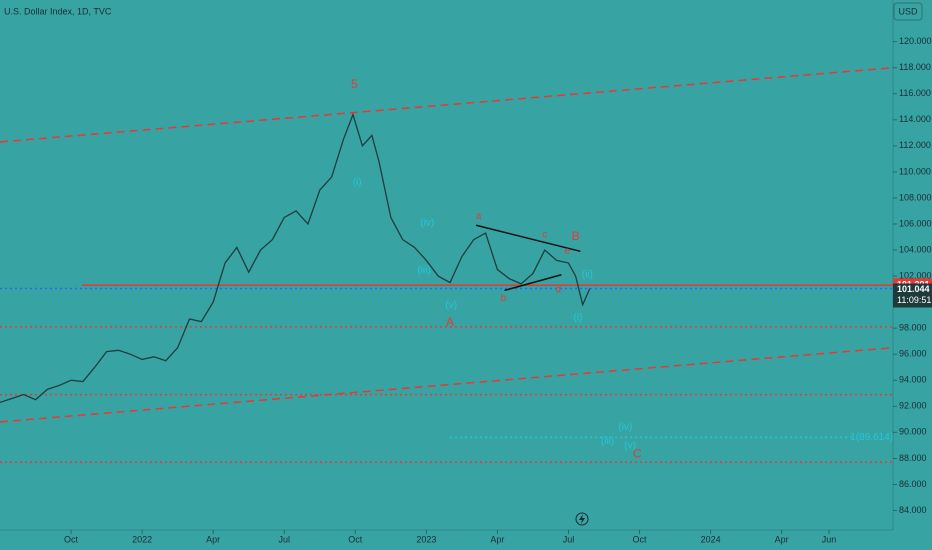  What do you see at coordinates (913, 354) in the screenshot?
I see `y-tick-label: 96.000` at bounding box center [913, 354].